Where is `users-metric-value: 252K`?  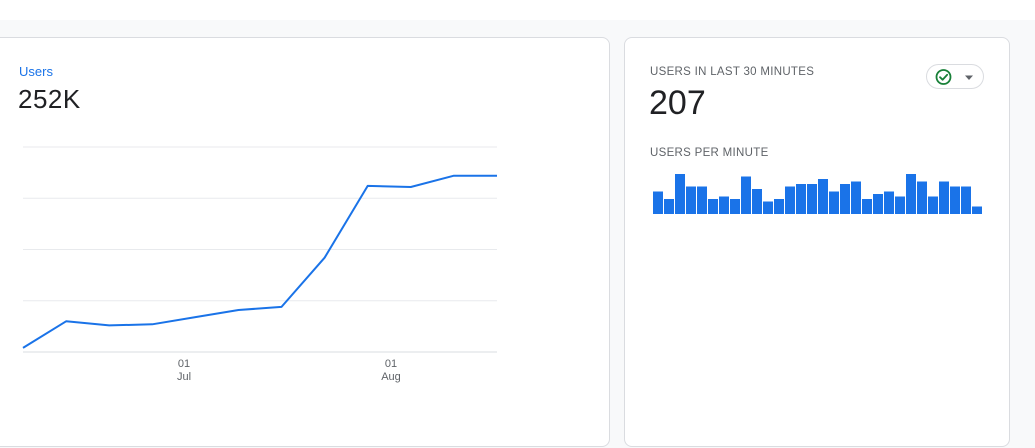 users-metric-value: 252K is located at coordinates (49, 99).